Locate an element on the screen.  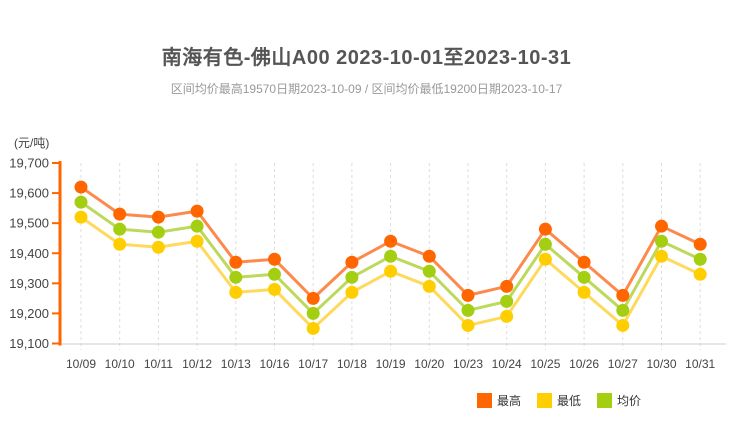
point-最高-10/31 is located at coordinates (700, 244).